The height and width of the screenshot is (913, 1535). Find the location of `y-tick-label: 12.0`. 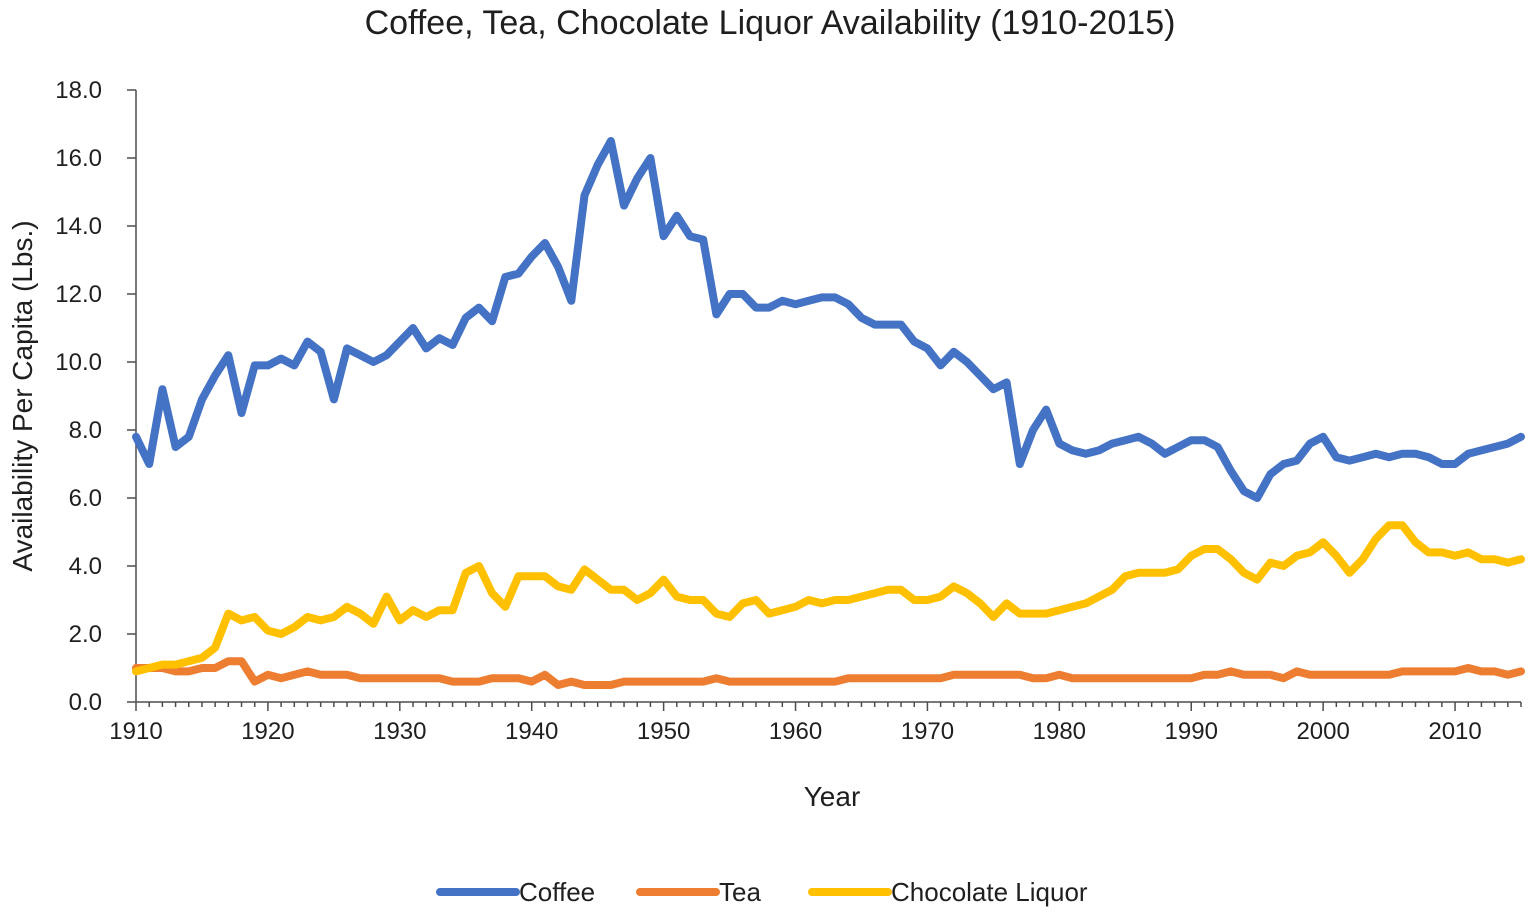

y-tick-label: 12.0 is located at coordinates (78, 294).